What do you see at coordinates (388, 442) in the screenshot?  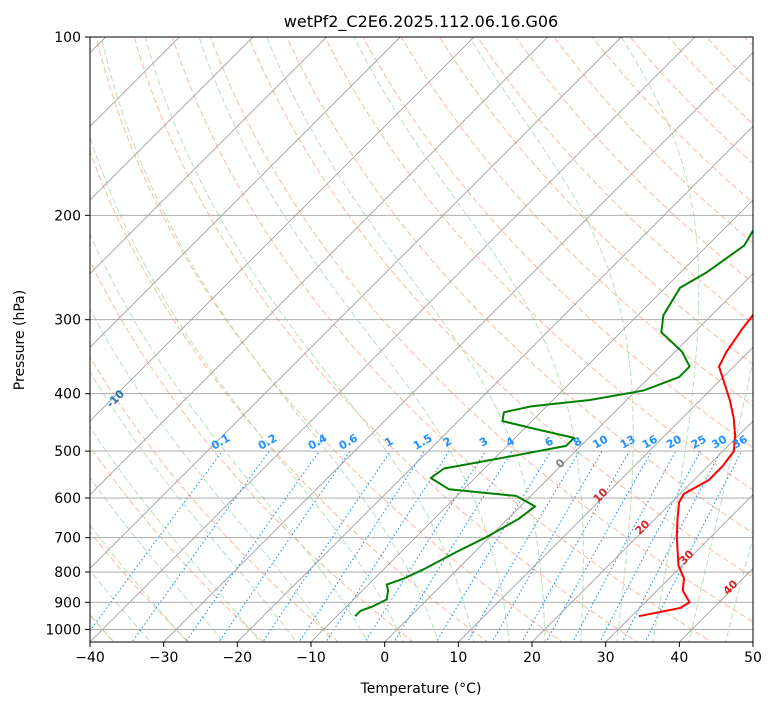 I see `mixing-ratio-label: 1` at bounding box center [388, 442].